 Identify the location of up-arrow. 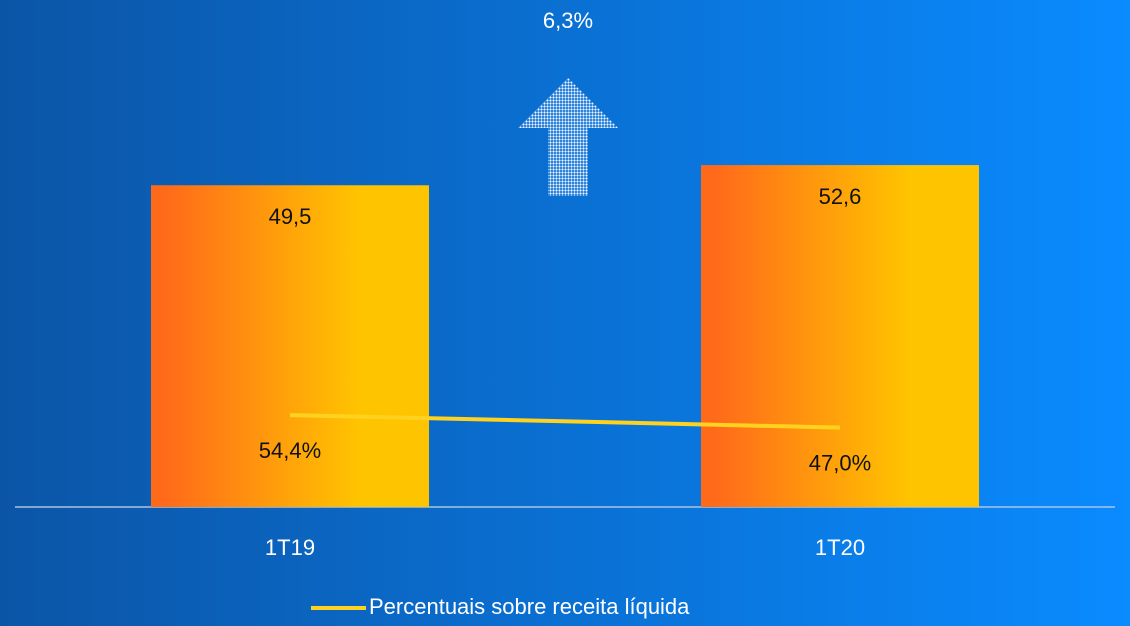
(568, 137).